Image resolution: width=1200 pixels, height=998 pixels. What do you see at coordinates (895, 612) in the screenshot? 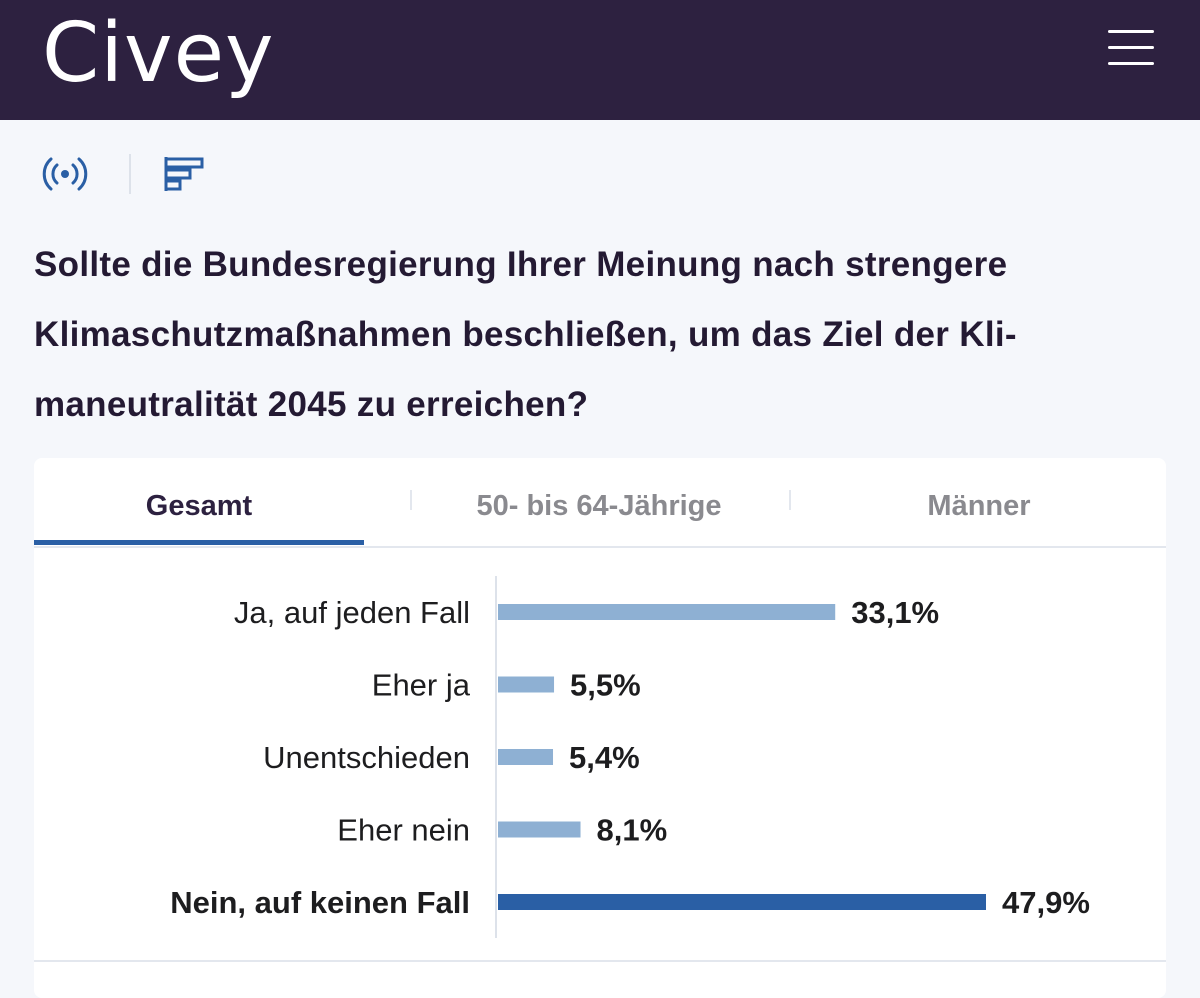
I see `value-label: 33,1%` at bounding box center [895, 612].